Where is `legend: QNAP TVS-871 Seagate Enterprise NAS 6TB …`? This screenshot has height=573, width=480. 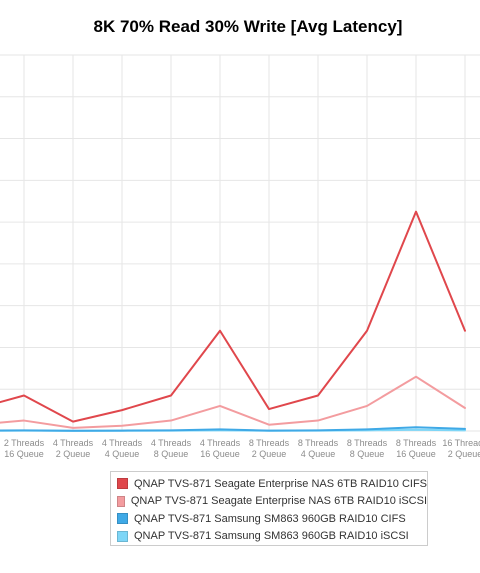
legend: QNAP TVS-871 Seagate Enterprise NAS 6TB … is located at coordinates (269, 508).